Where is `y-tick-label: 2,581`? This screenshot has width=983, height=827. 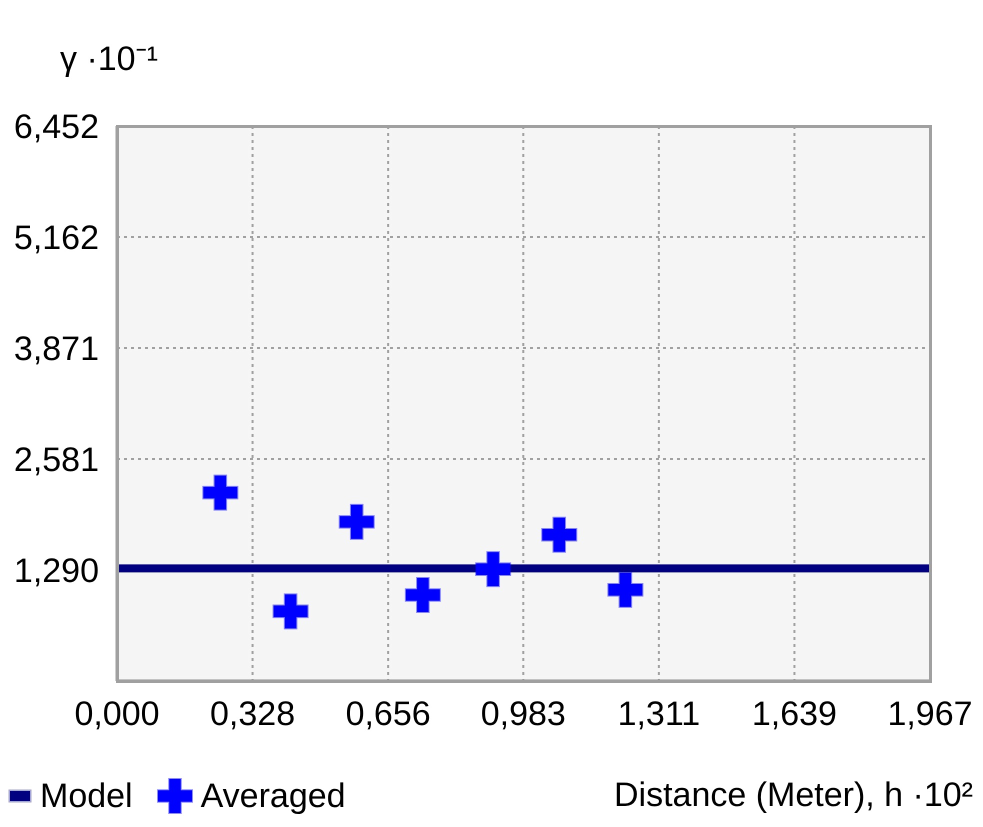 y-tick-label: 2,581 is located at coordinates (56, 460).